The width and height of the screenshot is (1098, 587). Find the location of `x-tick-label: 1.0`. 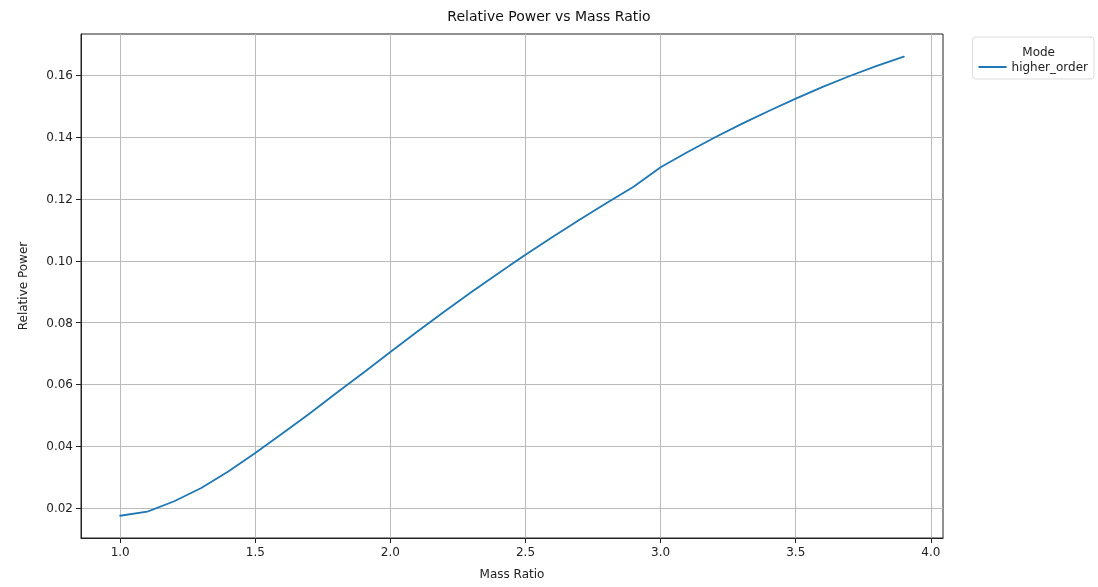

x-tick-label: 1.0 is located at coordinates (120, 552).